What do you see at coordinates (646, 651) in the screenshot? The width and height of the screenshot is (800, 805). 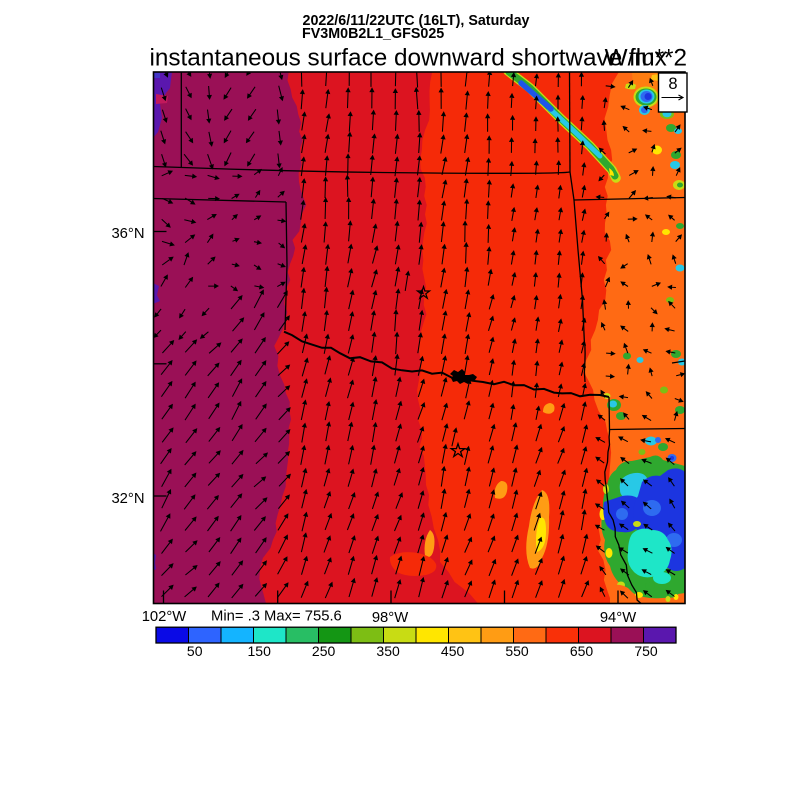 I see `svg-text: 750` at bounding box center [646, 651].